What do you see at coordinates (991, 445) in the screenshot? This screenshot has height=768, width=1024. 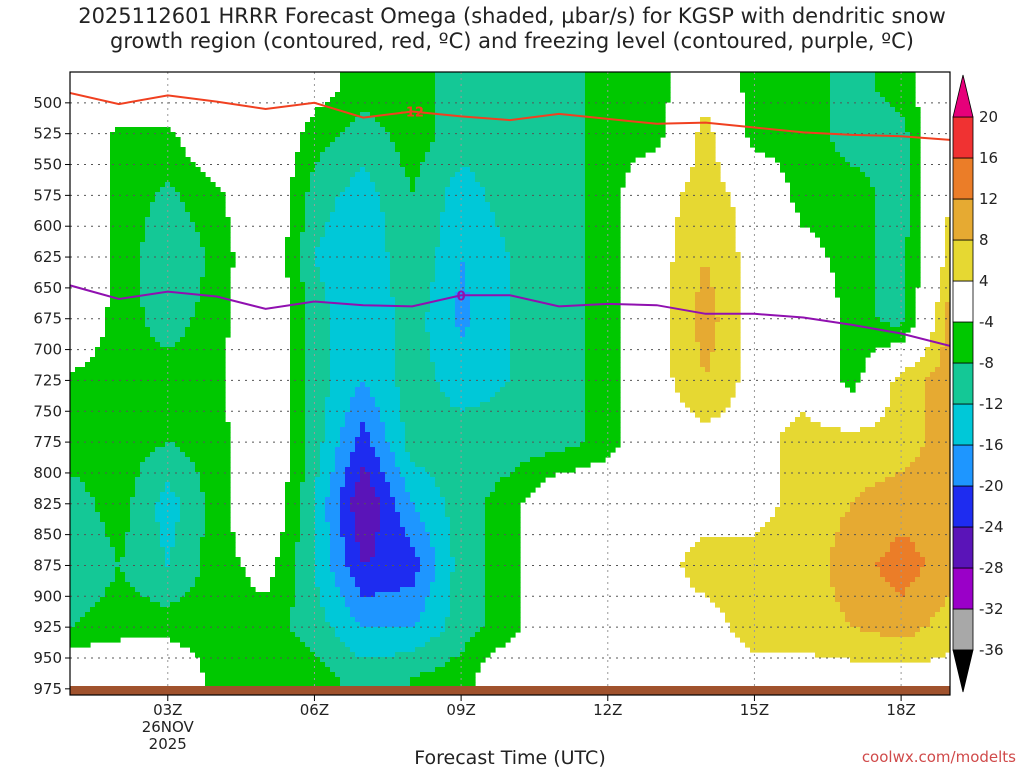 I see `colorbar-label: -16` at bounding box center [991, 445].